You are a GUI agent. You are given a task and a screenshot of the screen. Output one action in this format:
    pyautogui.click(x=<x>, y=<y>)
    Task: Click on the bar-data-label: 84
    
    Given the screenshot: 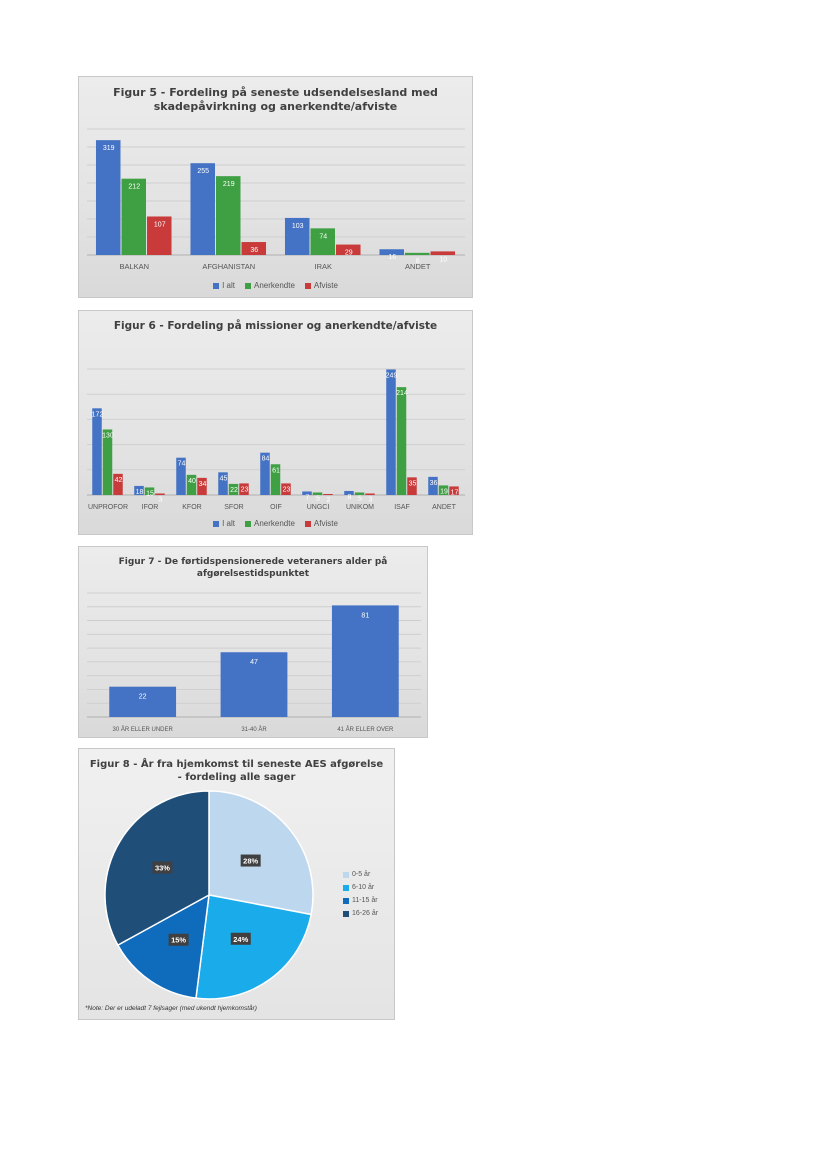 What is the action you would take?
    pyautogui.click(x=266, y=459)
    